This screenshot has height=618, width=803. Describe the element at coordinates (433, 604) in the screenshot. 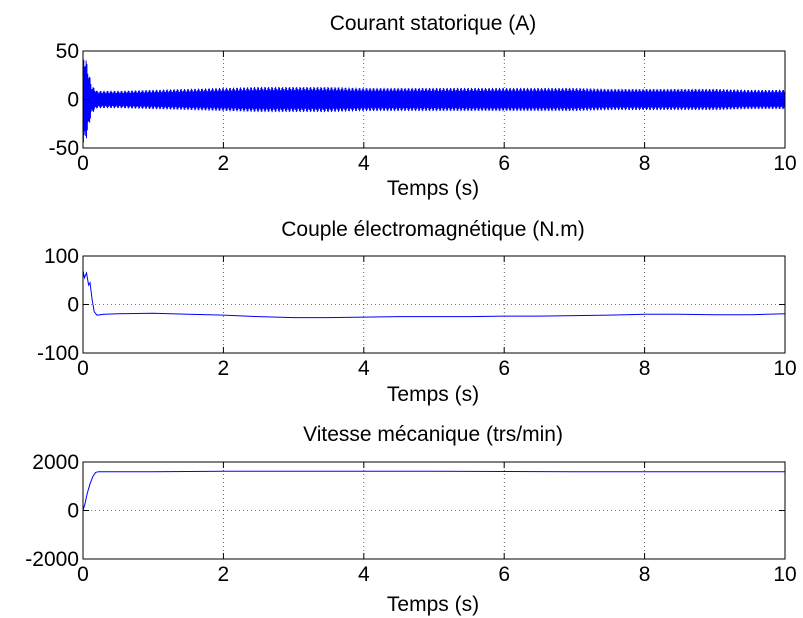

I see `subplot-3-xlabel: Temps (s)` at that location.